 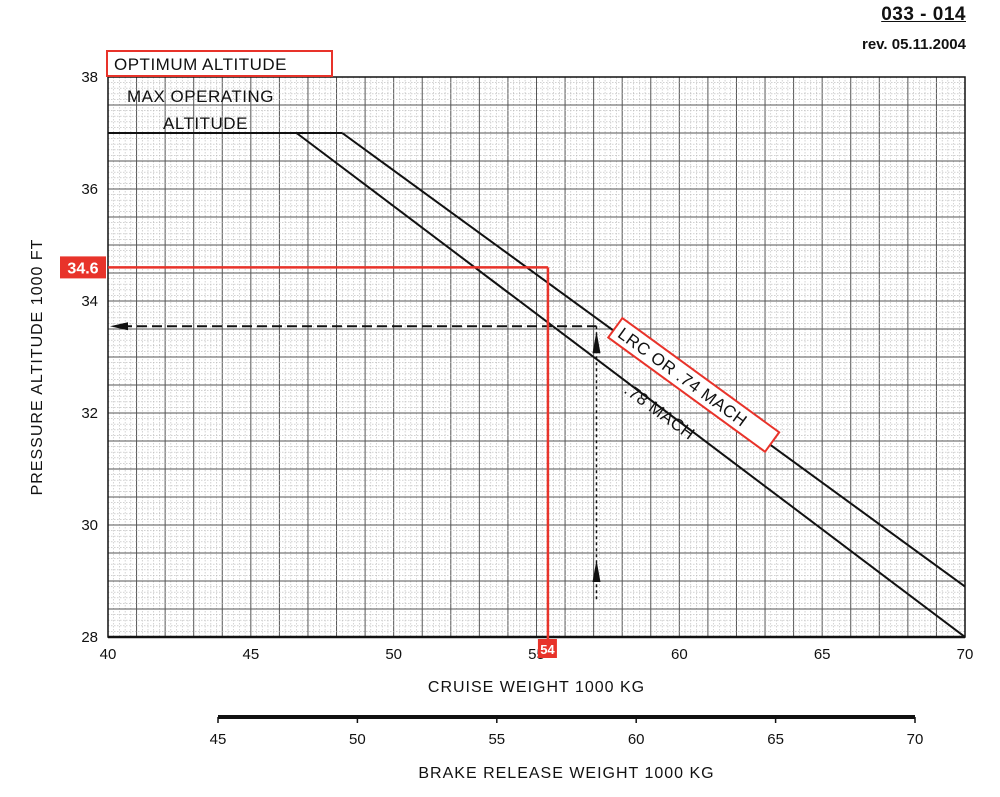 I want to click on altitude-badge-label: 34.6, so click(x=82, y=268).